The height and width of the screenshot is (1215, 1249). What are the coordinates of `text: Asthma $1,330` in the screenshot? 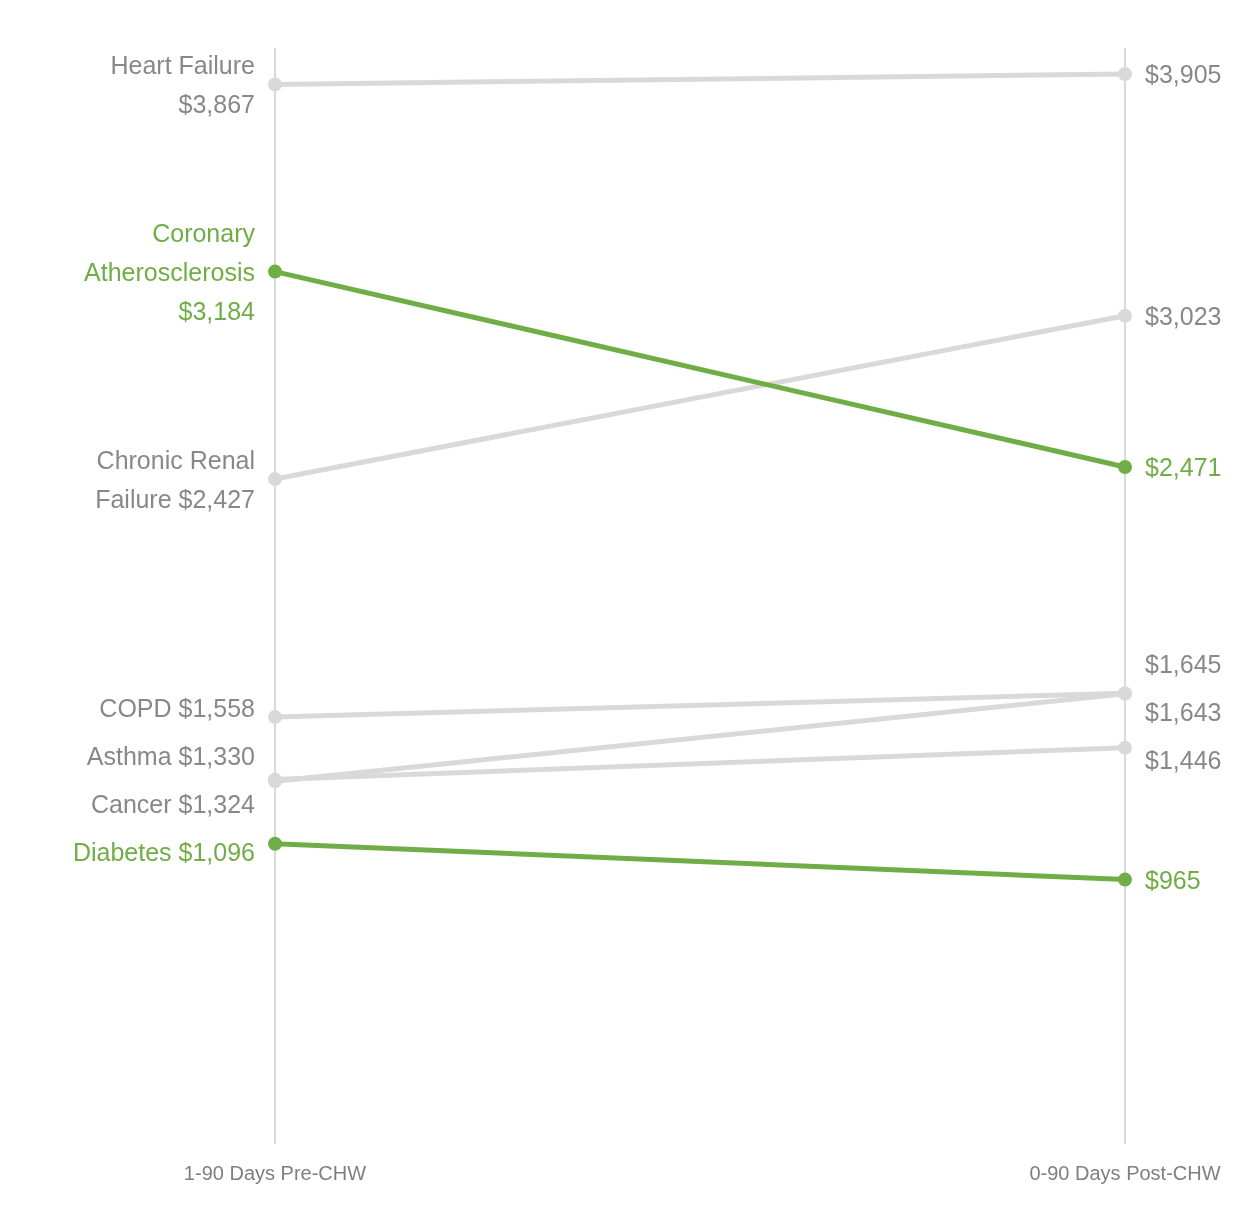 It's located at (170, 756).